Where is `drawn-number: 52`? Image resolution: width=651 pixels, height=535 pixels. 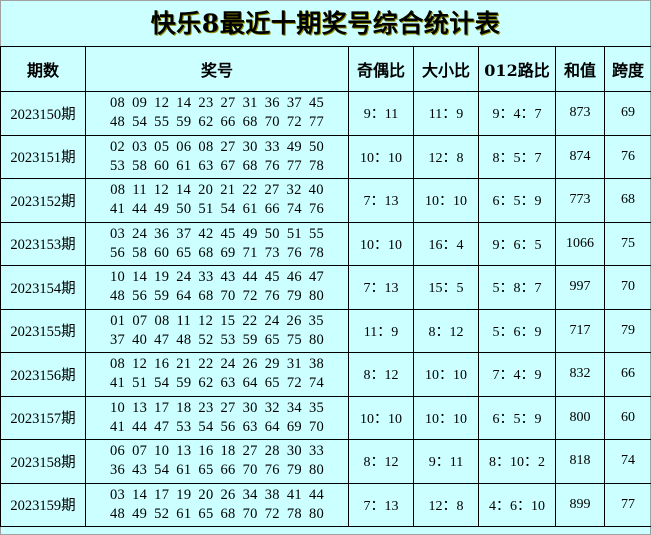
drawn-number: 52 is located at coordinates (206, 339).